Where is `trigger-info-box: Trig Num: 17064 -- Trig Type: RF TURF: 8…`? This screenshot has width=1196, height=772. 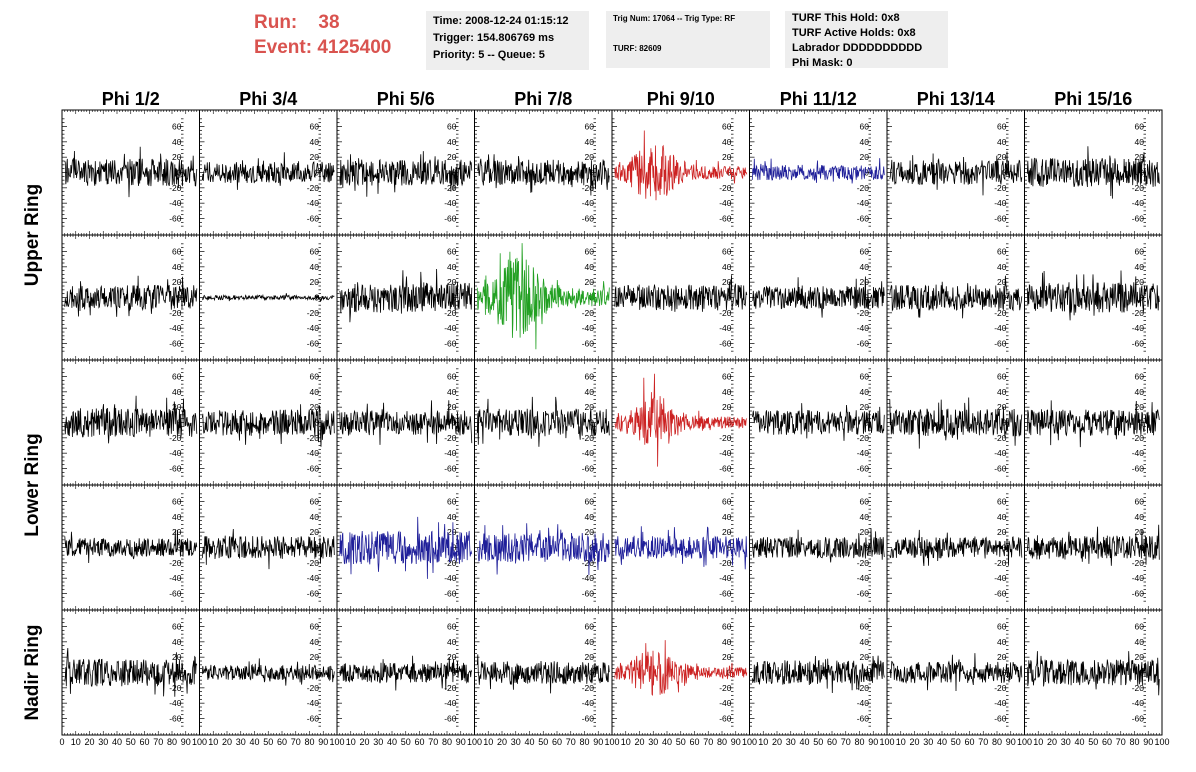
trigger-info-box: Trig Num: 17064 -- Trig Type: RF TURF: 8… is located at coordinates (688, 39).